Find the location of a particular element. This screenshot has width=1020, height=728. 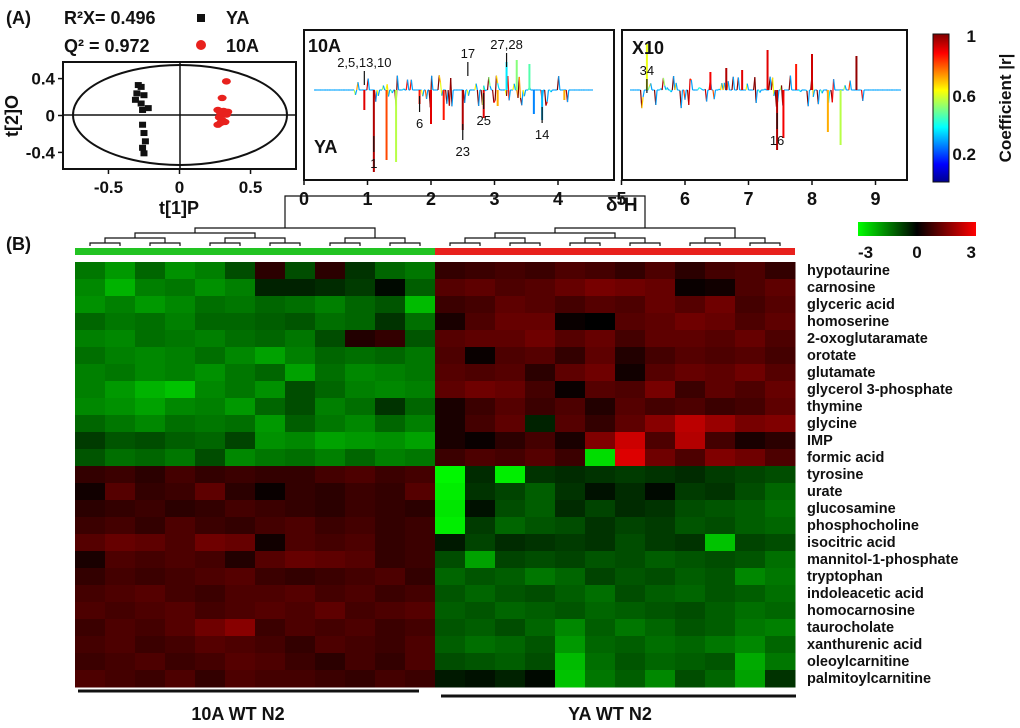

score-ytick-label: 0.4 is located at coordinates (43, 79).